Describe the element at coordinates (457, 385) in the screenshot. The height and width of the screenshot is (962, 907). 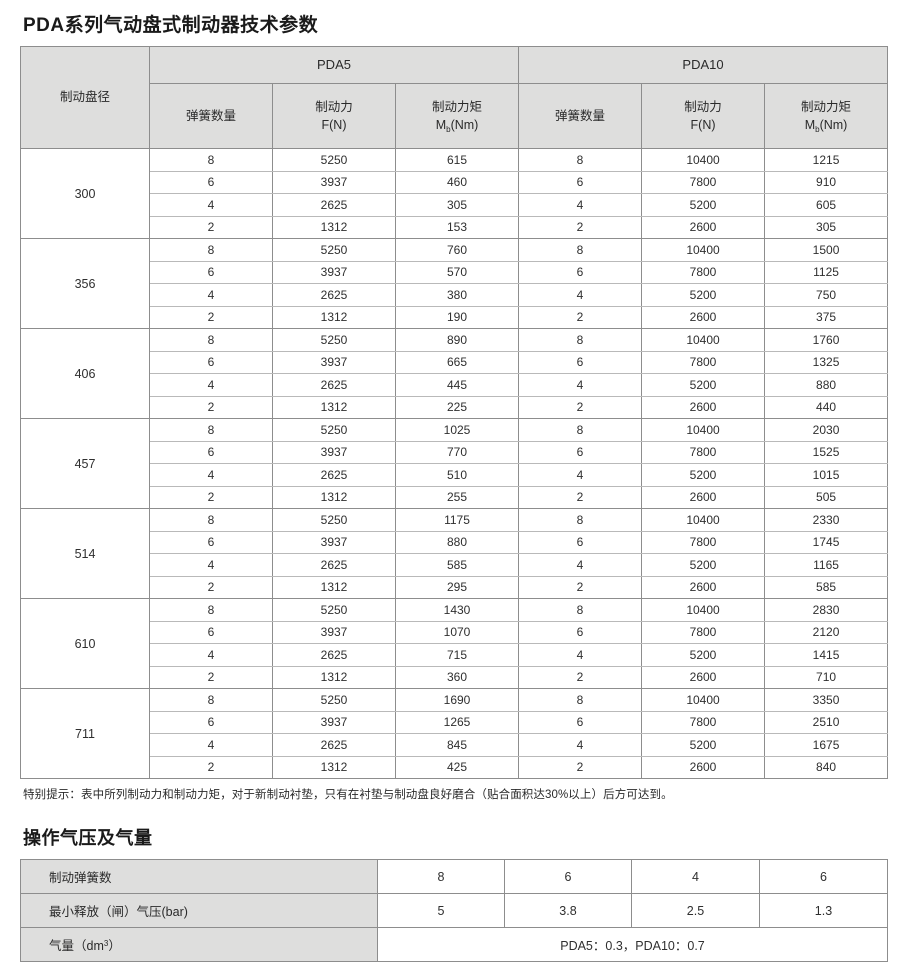
I see `pda5-torque-cell: 445` at that location.